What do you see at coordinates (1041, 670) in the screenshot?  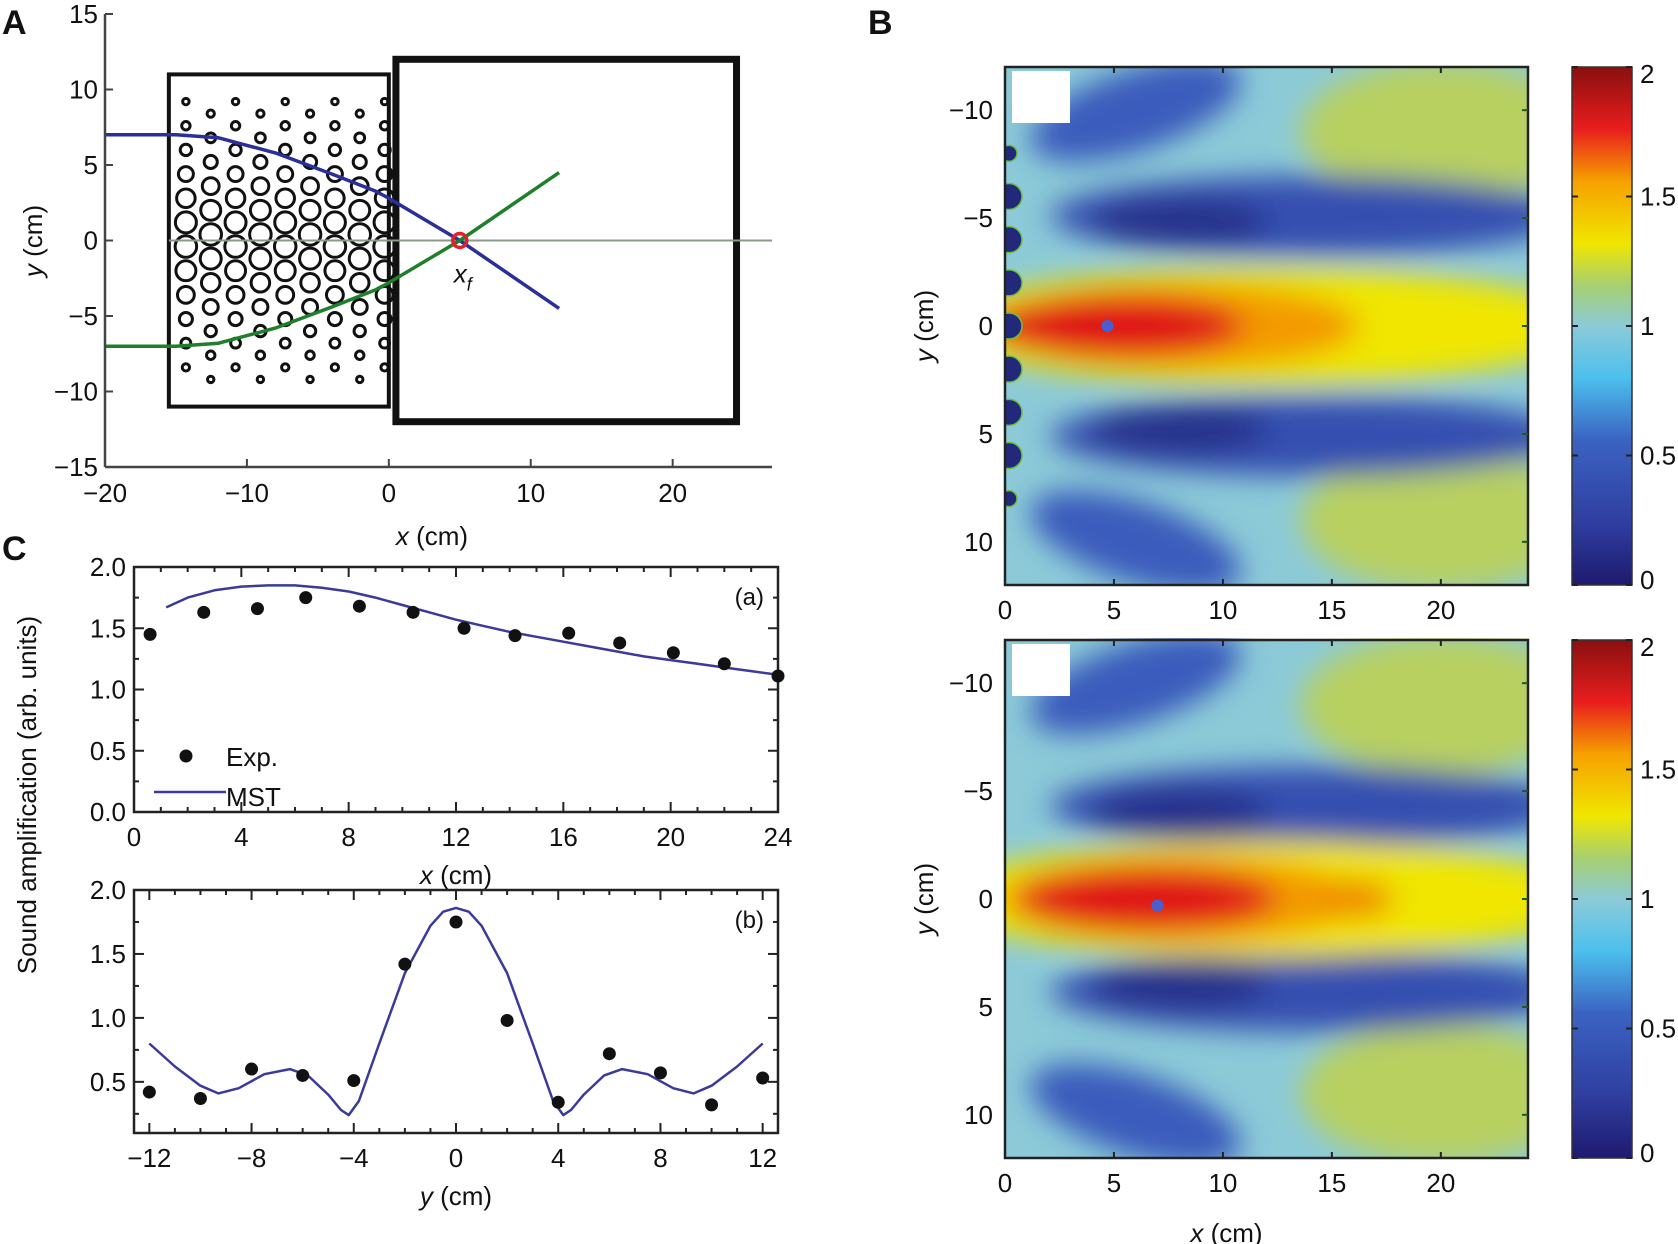 I see `inset-blank` at bounding box center [1041, 670].